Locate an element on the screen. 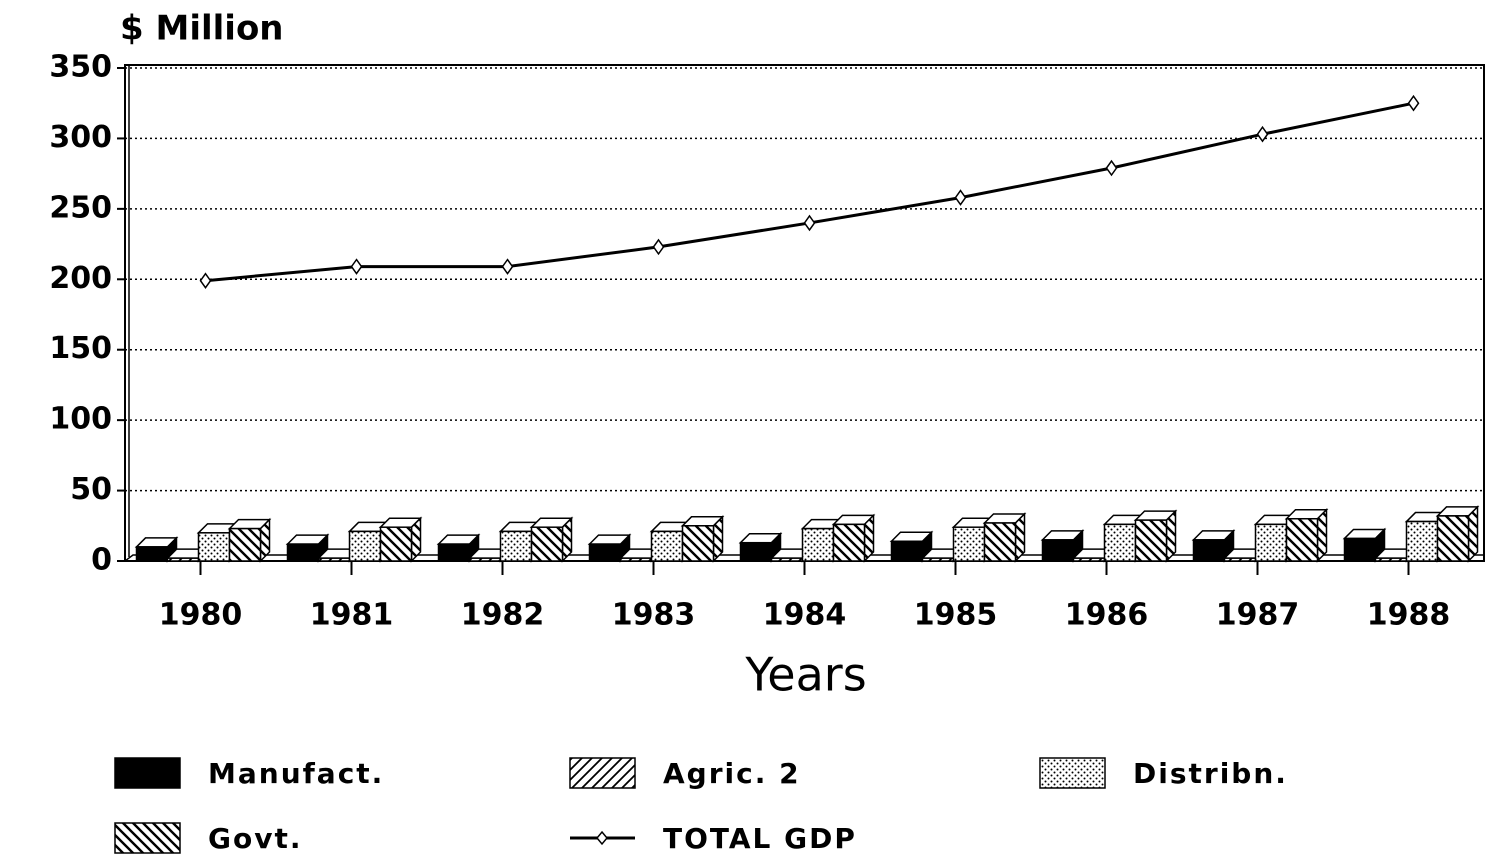 The image size is (1487, 856). x-tick-label: 1985 is located at coordinates (956, 615).